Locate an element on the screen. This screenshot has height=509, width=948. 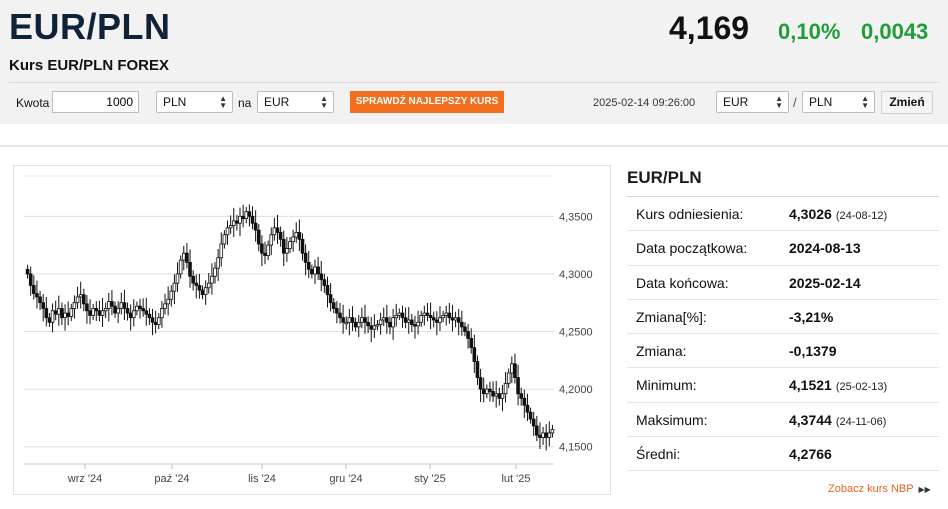
nbp-link-label: Zobacz kurs NBP is located at coordinates (871, 489).